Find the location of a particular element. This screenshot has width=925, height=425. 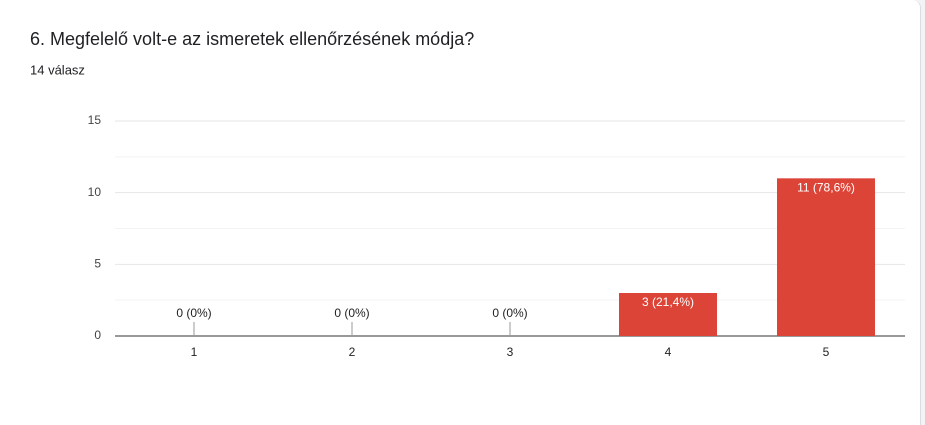

y-tick-label: 15 is located at coordinates (95, 120).